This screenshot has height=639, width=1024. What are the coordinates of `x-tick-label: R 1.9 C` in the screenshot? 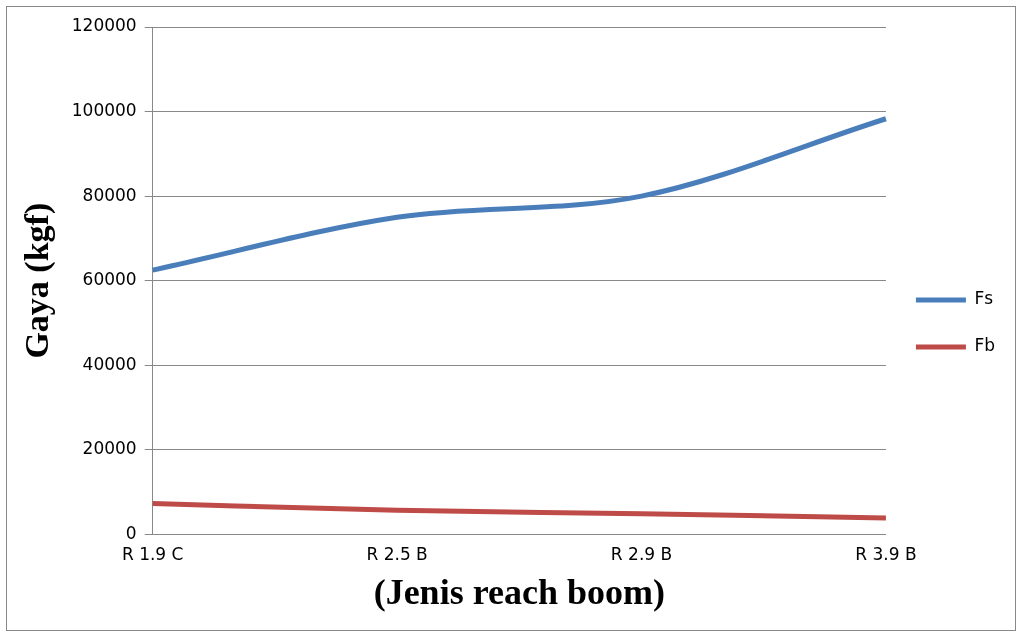 It's located at (152, 554).